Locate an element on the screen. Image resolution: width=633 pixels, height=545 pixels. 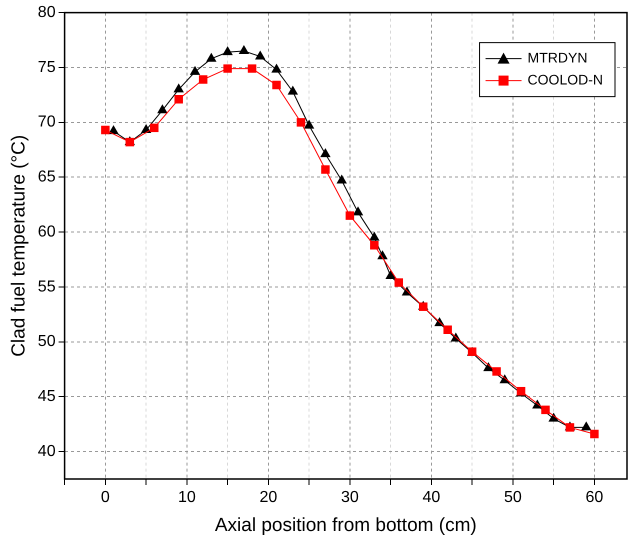
y-tick-label: 45 is located at coordinates (47, 397).